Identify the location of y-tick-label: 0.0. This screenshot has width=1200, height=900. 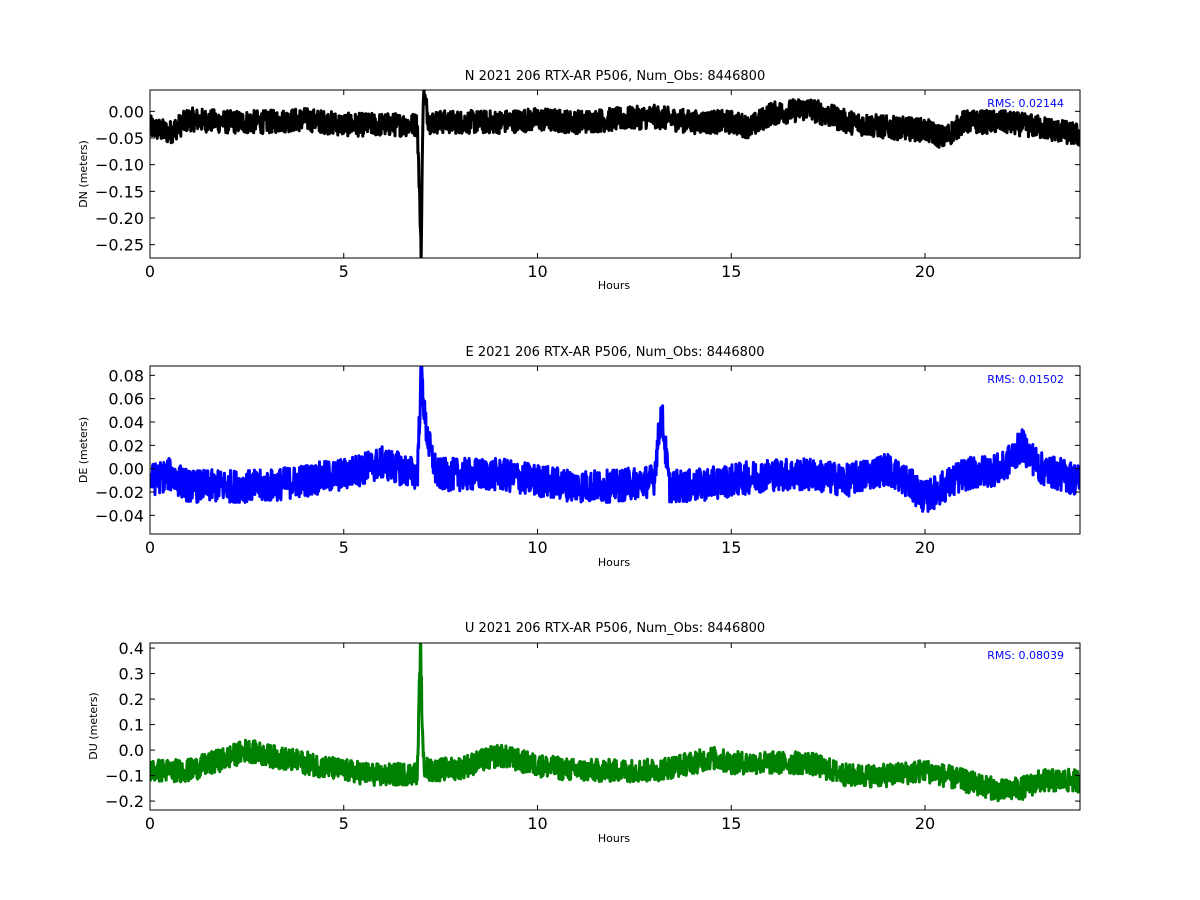
(131, 750).